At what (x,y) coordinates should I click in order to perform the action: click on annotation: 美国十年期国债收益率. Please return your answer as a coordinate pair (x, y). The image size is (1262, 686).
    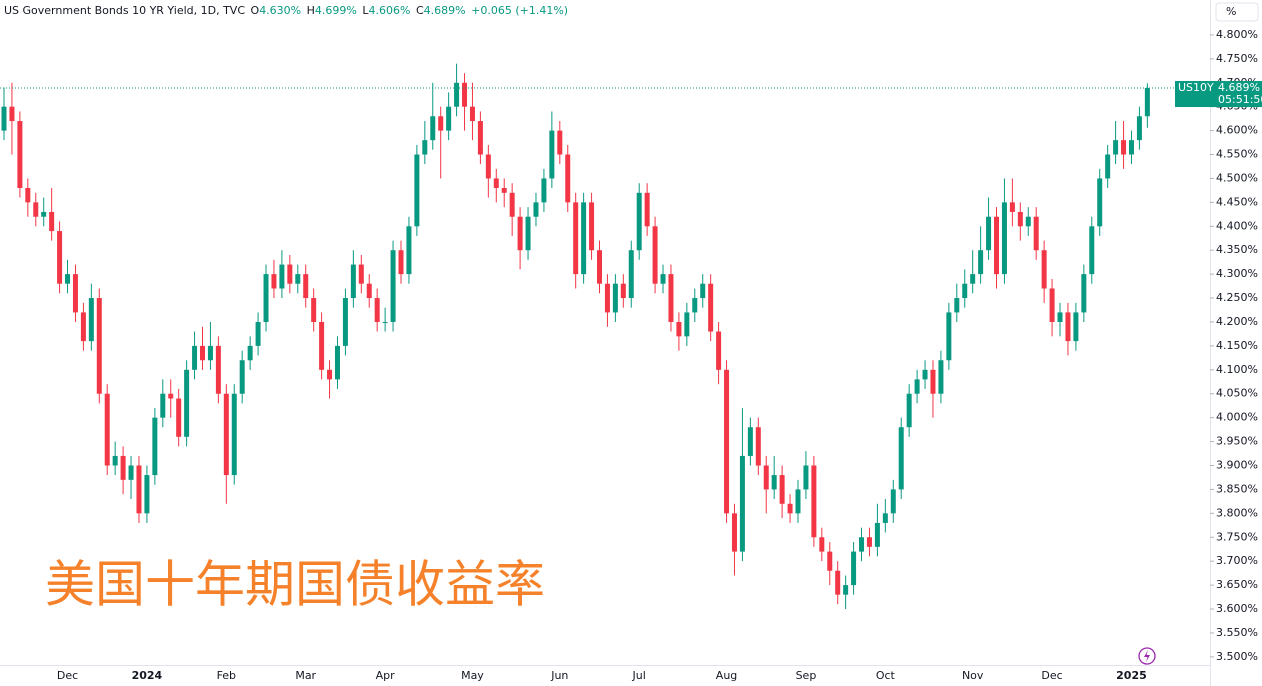
    Looking at the image, I should click on (295, 585).